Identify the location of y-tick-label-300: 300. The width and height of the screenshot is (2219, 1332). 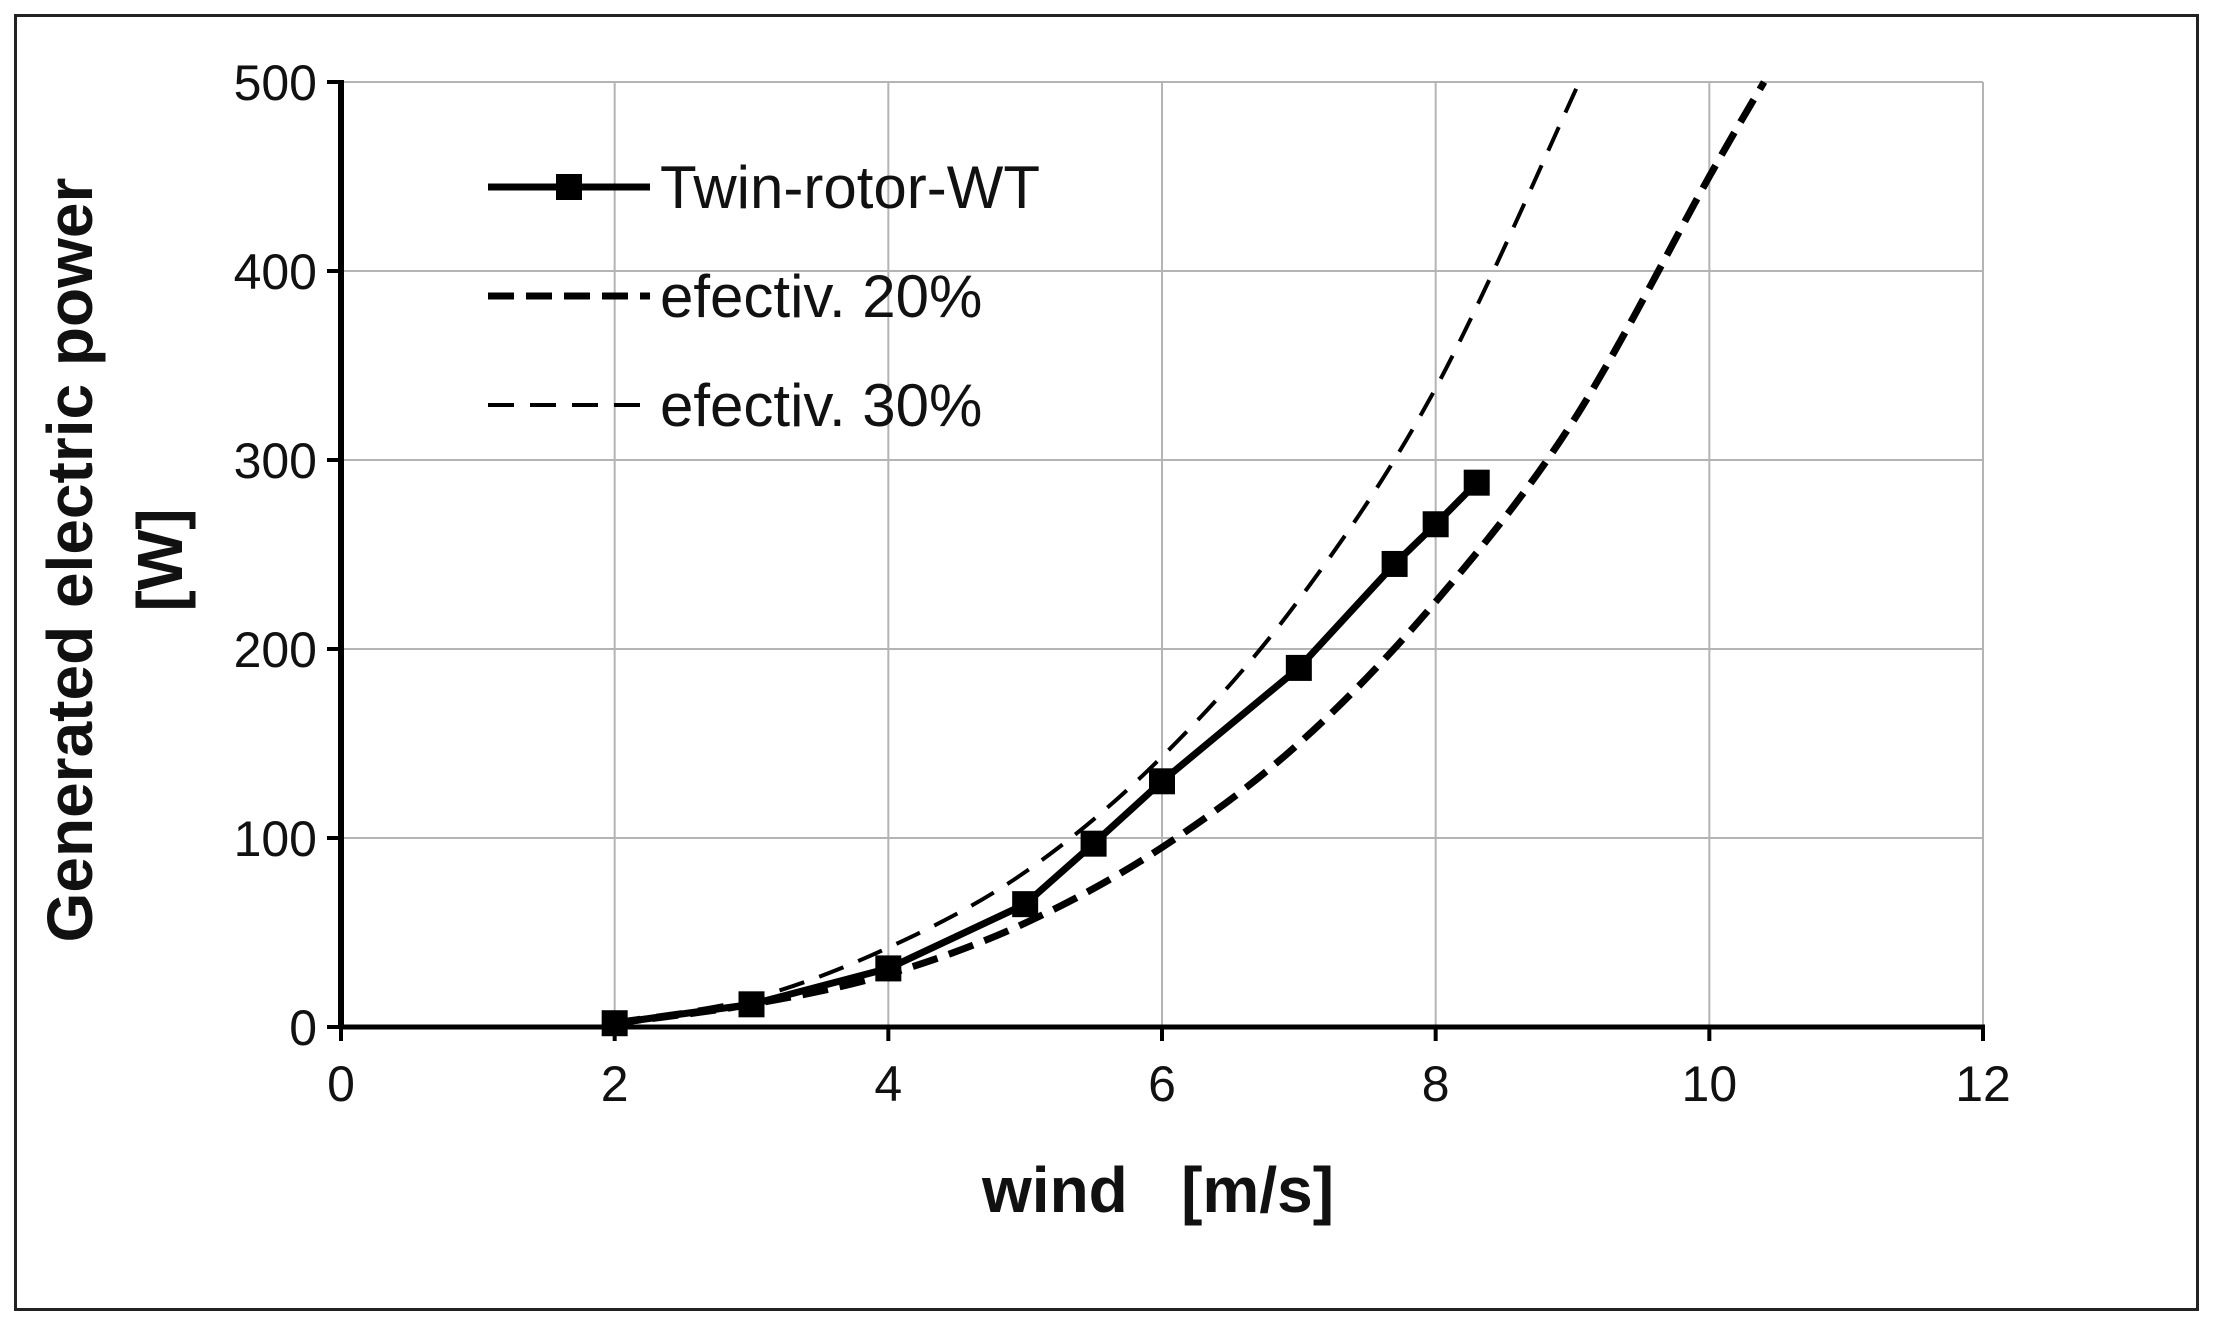
(275, 461).